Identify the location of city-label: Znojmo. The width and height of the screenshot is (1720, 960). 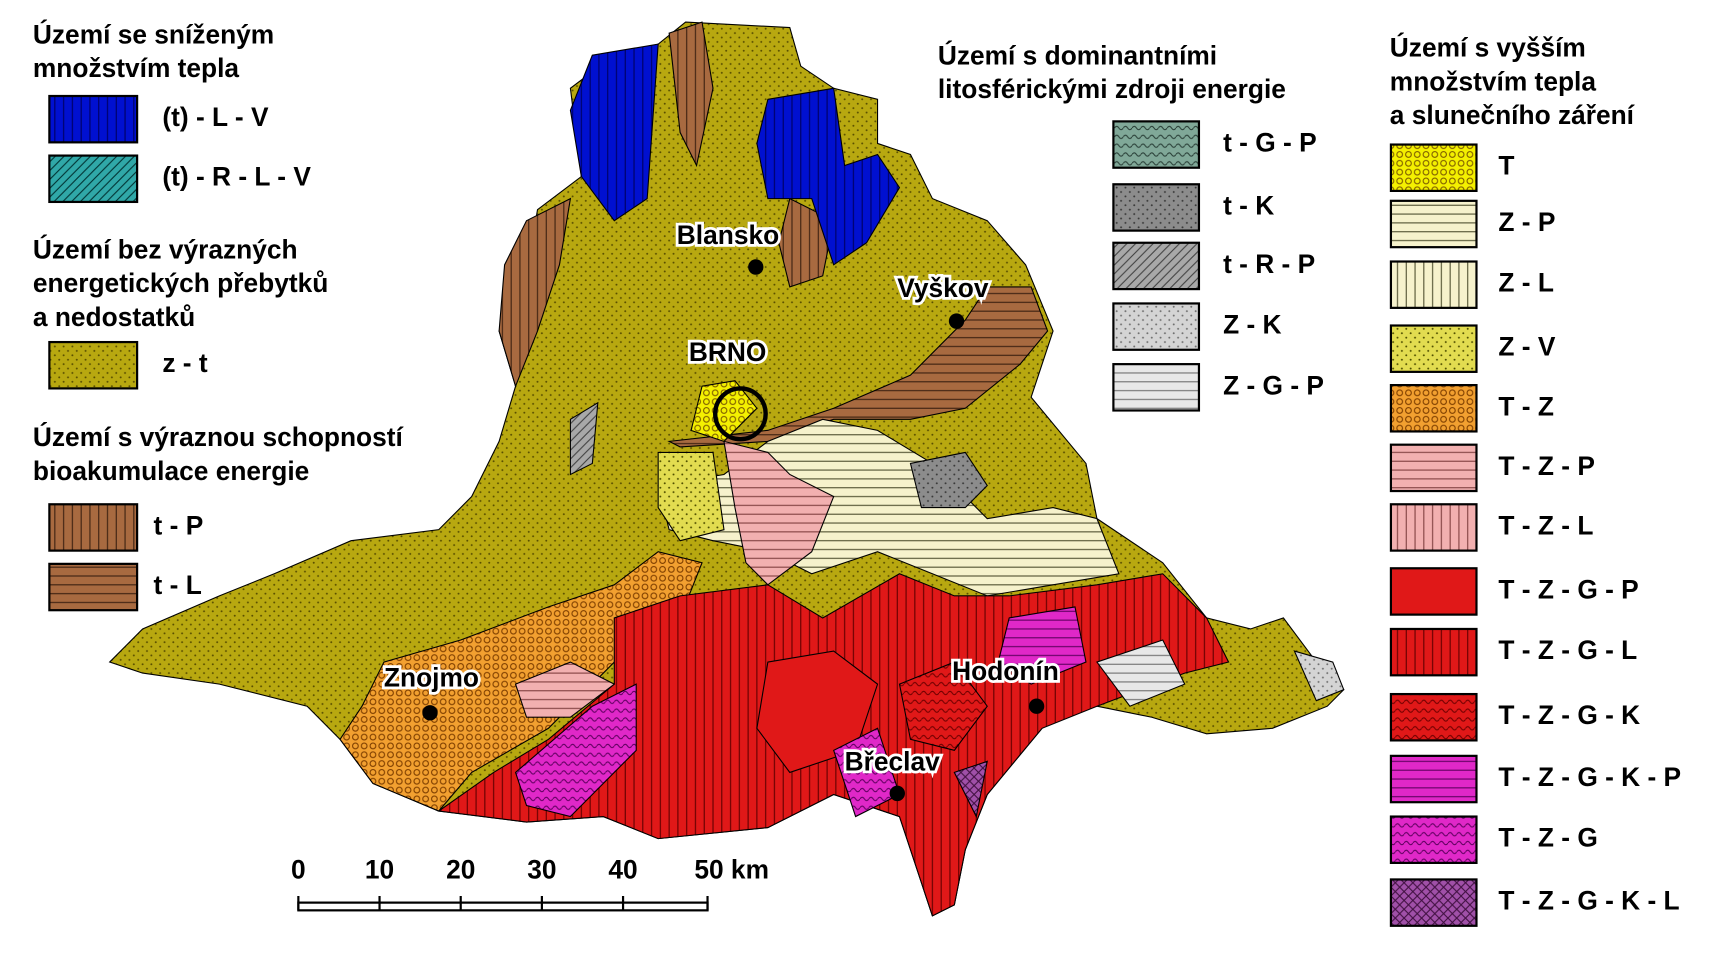
(431, 678).